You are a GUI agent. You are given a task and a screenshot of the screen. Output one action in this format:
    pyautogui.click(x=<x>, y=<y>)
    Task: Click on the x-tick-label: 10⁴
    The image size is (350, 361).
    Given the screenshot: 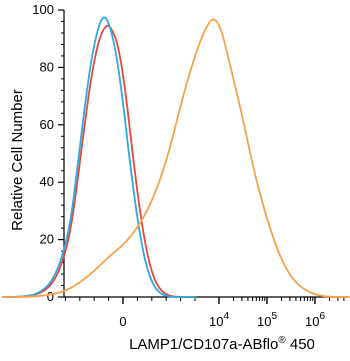 What is the action you would take?
    pyautogui.click(x=219, y=320)
    